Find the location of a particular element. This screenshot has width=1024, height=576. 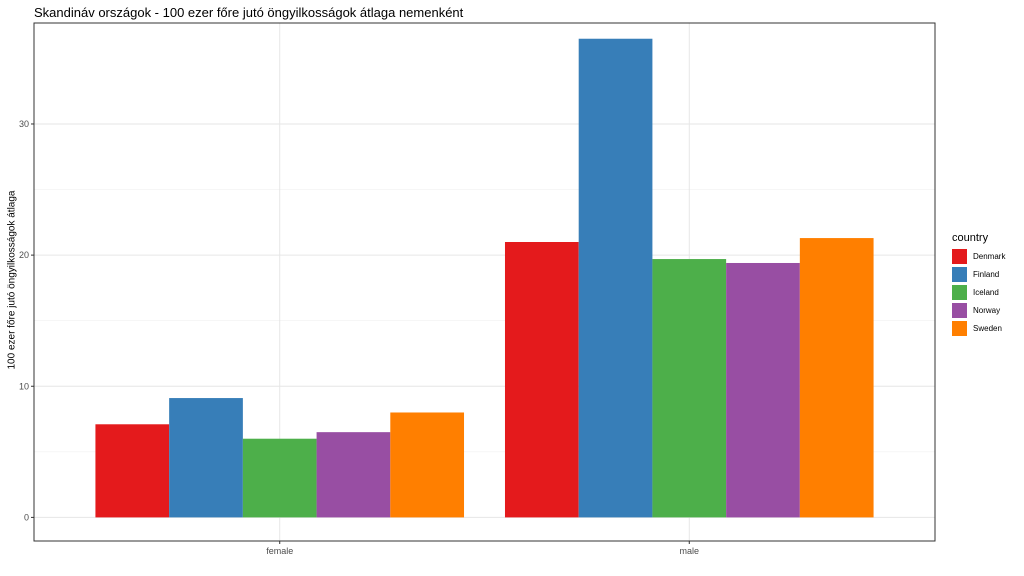

bar-sweden-male is located at coordinates (836, 378).